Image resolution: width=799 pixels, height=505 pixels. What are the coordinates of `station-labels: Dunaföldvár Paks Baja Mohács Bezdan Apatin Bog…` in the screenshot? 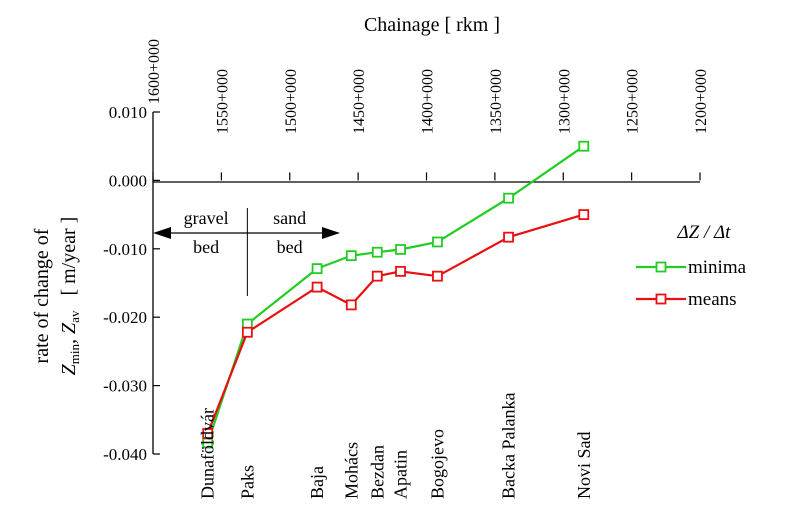 It's located at (396, 446).